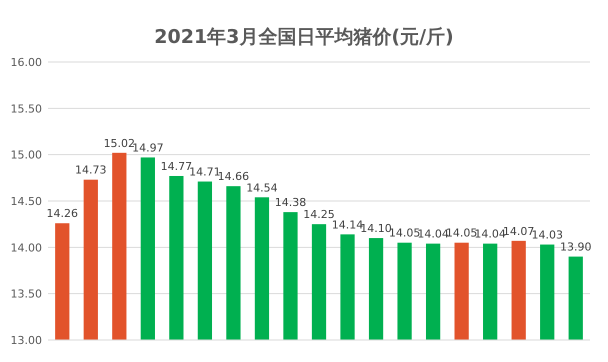 The width and height of the screenshot is (608, 362). I want to click on data-label: 13.90, so click(576, 247).